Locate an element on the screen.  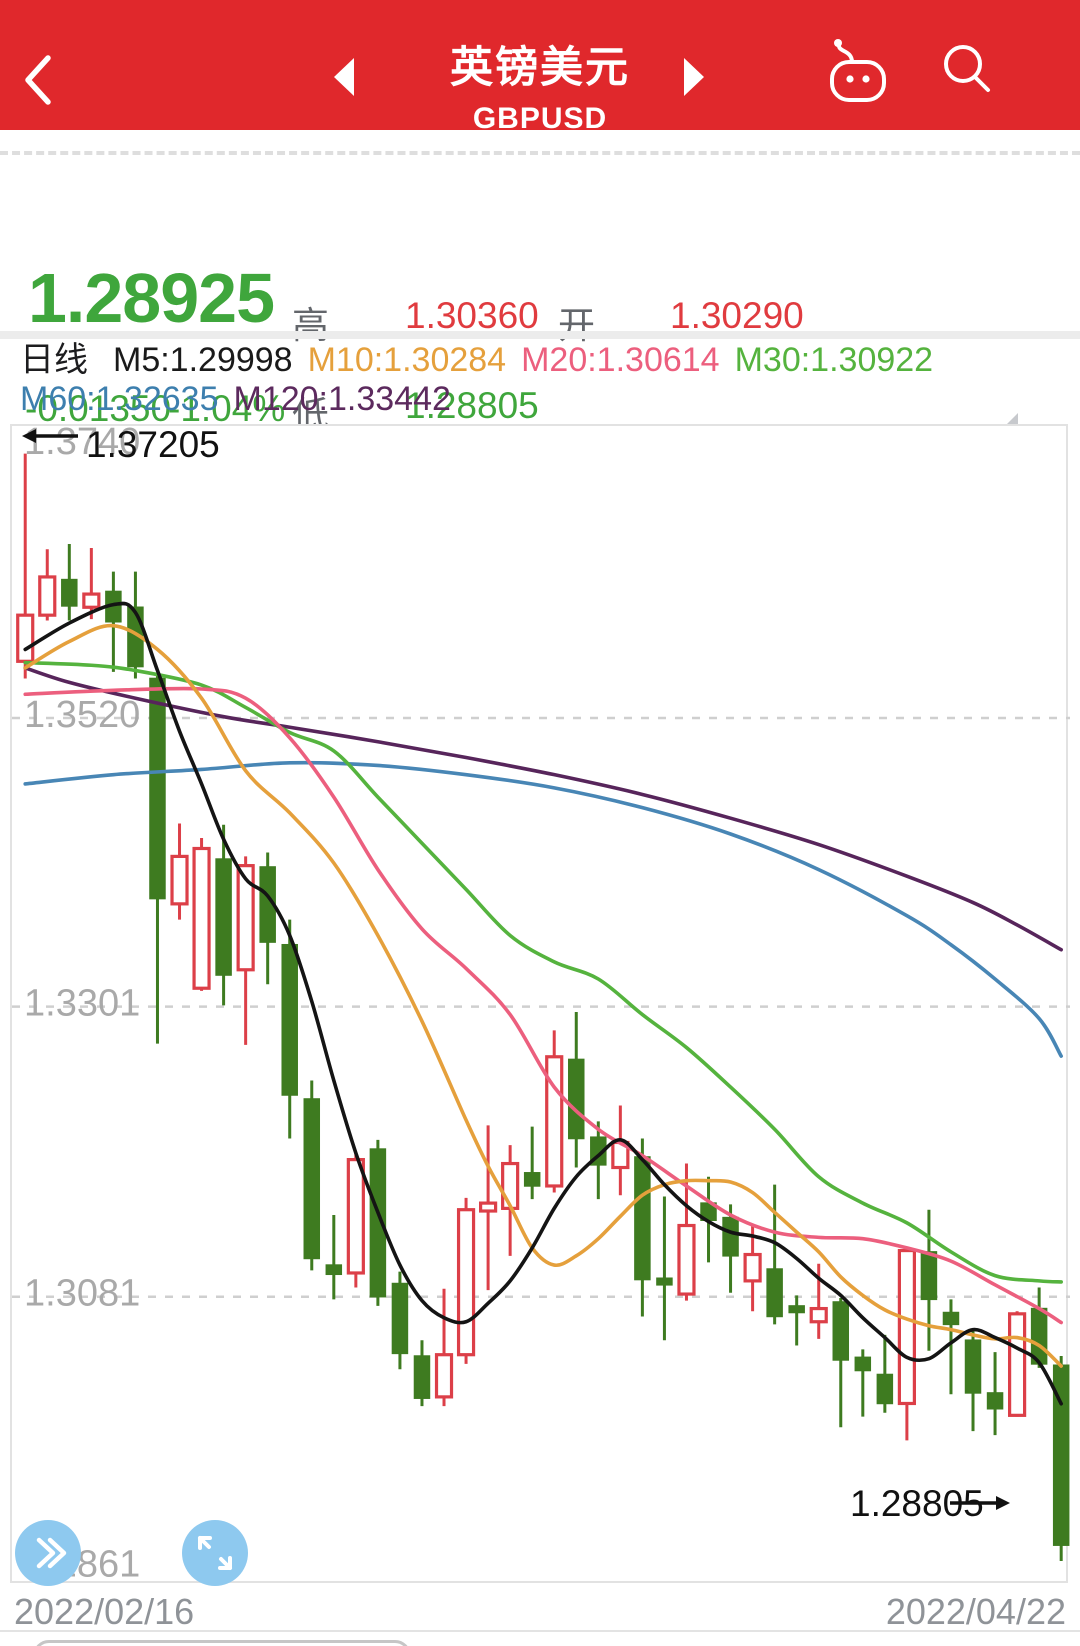
high-marker: 1.37205 is located at coordinates (121, 445).